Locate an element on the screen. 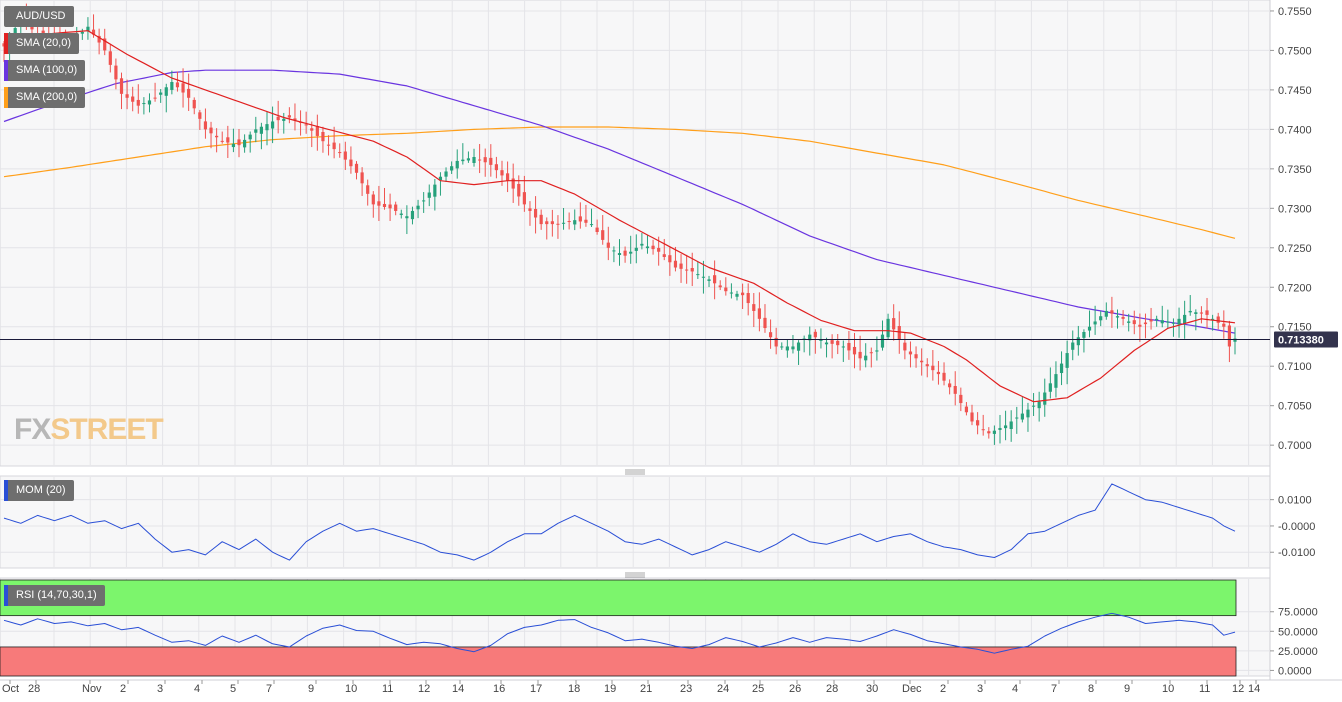 The width and height of the screenshot is (1342, 702). legend-rsi-label: RSI (14,70,30,1) is located at coordinates (56, 595).